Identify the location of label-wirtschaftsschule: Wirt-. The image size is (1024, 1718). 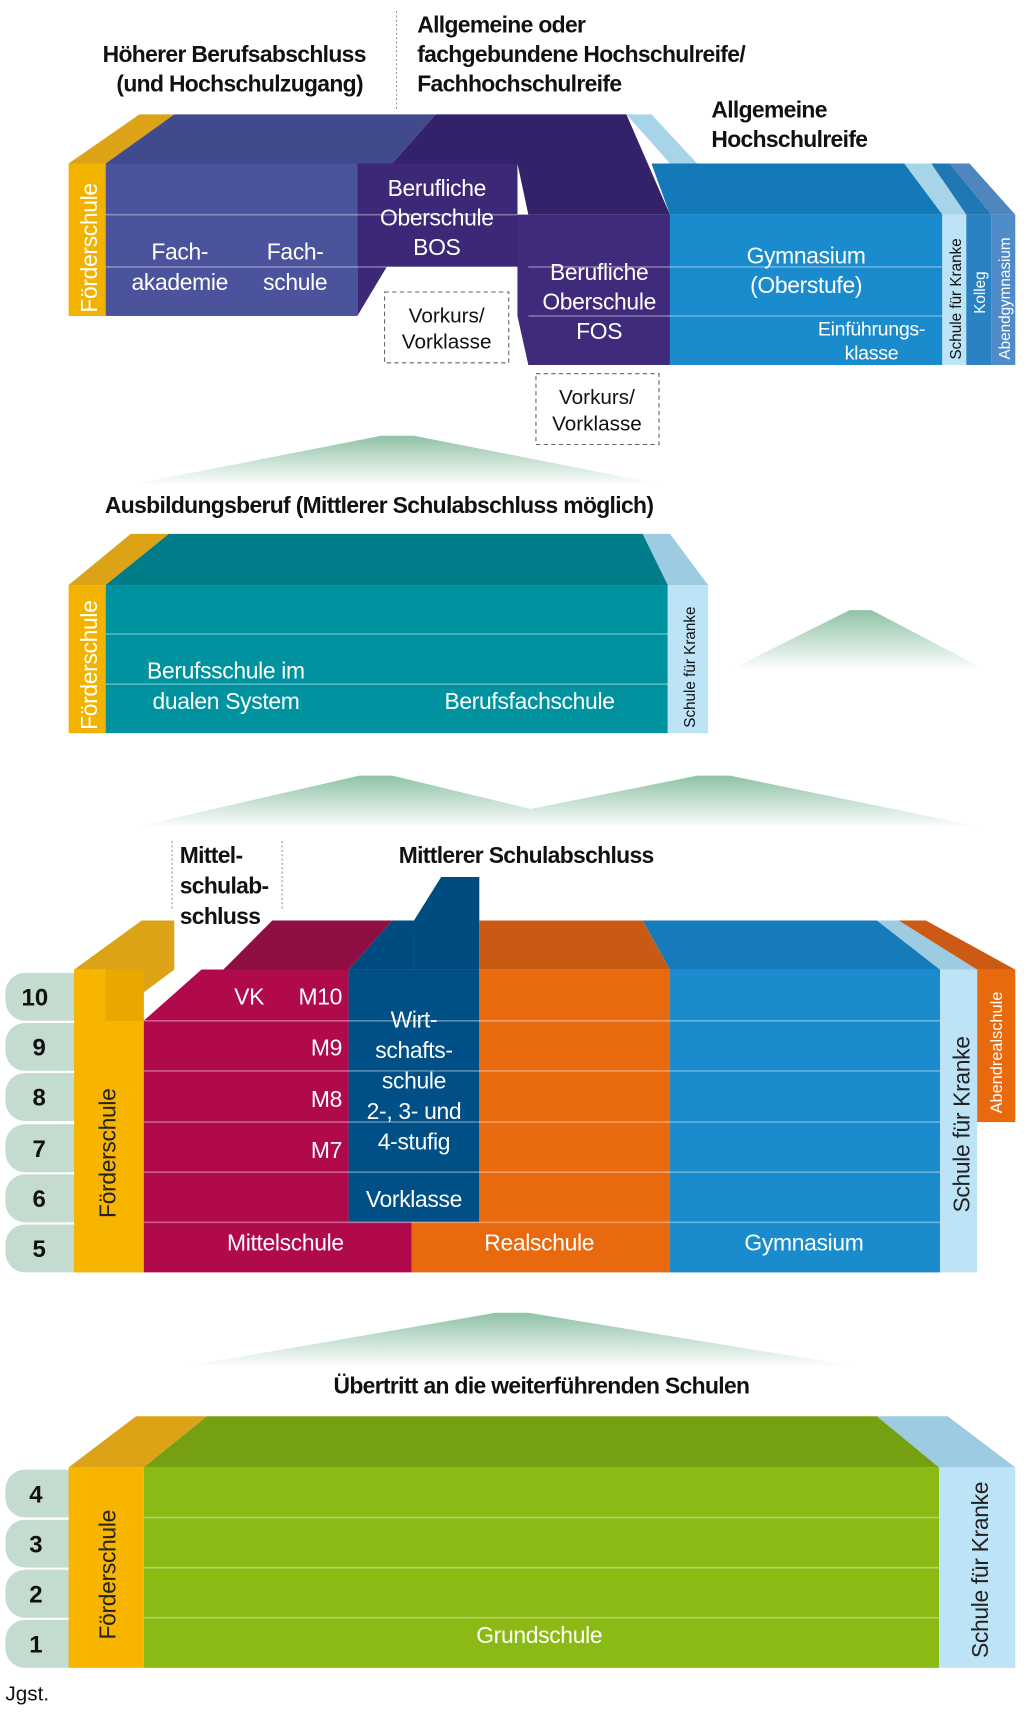
(414, 1019).